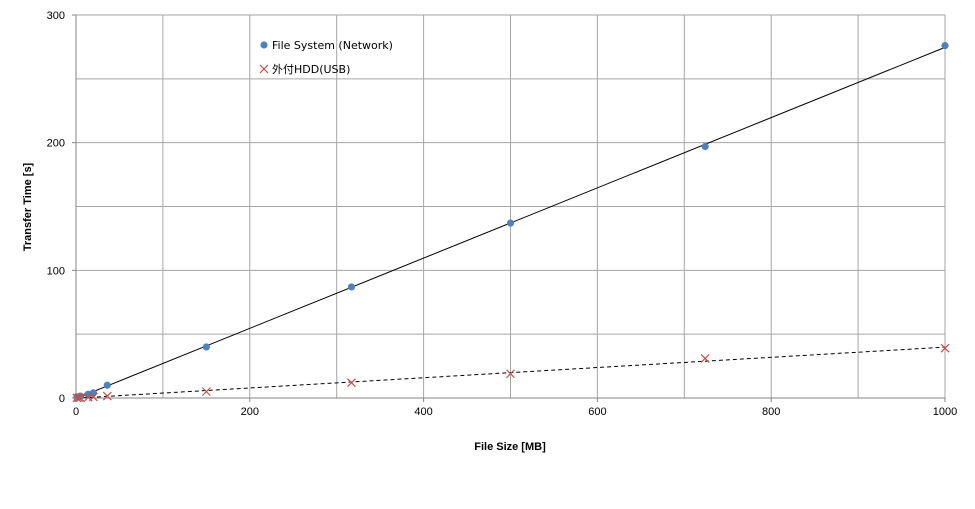 The image size is (975, 509). What do you see at coordinates (332, 45) in the screenshot?
I see `legend-label-network: File System (Network)` at bounding box center [332, 45].